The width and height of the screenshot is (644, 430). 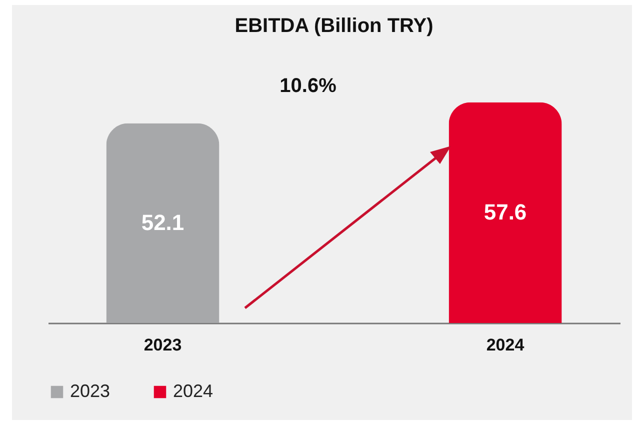 I want to click on data-label: 57.6, so click(x=505, y=212).